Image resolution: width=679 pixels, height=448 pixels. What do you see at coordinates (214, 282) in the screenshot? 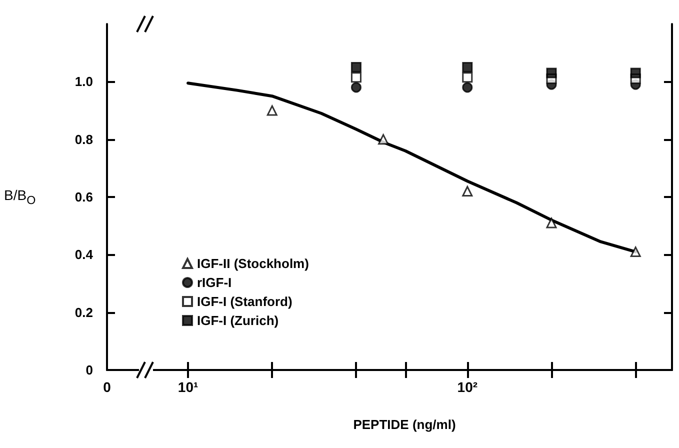
I see `legend-label: rIGF-I` at bounding box center [214, 282].